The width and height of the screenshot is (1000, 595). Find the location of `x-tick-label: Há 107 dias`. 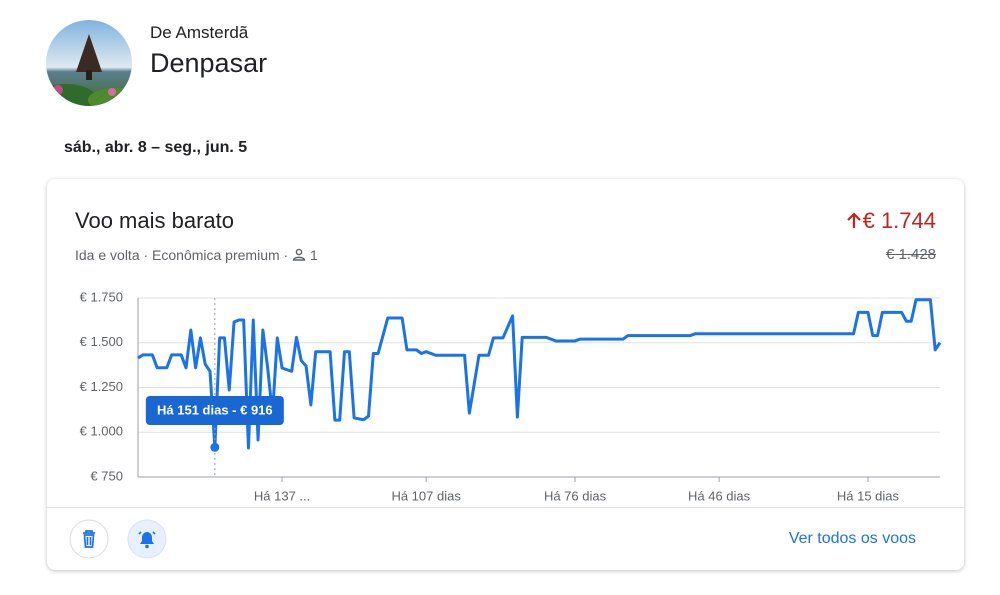

x-tick-label: Há 107 dias is located at coordinates (426, 495).